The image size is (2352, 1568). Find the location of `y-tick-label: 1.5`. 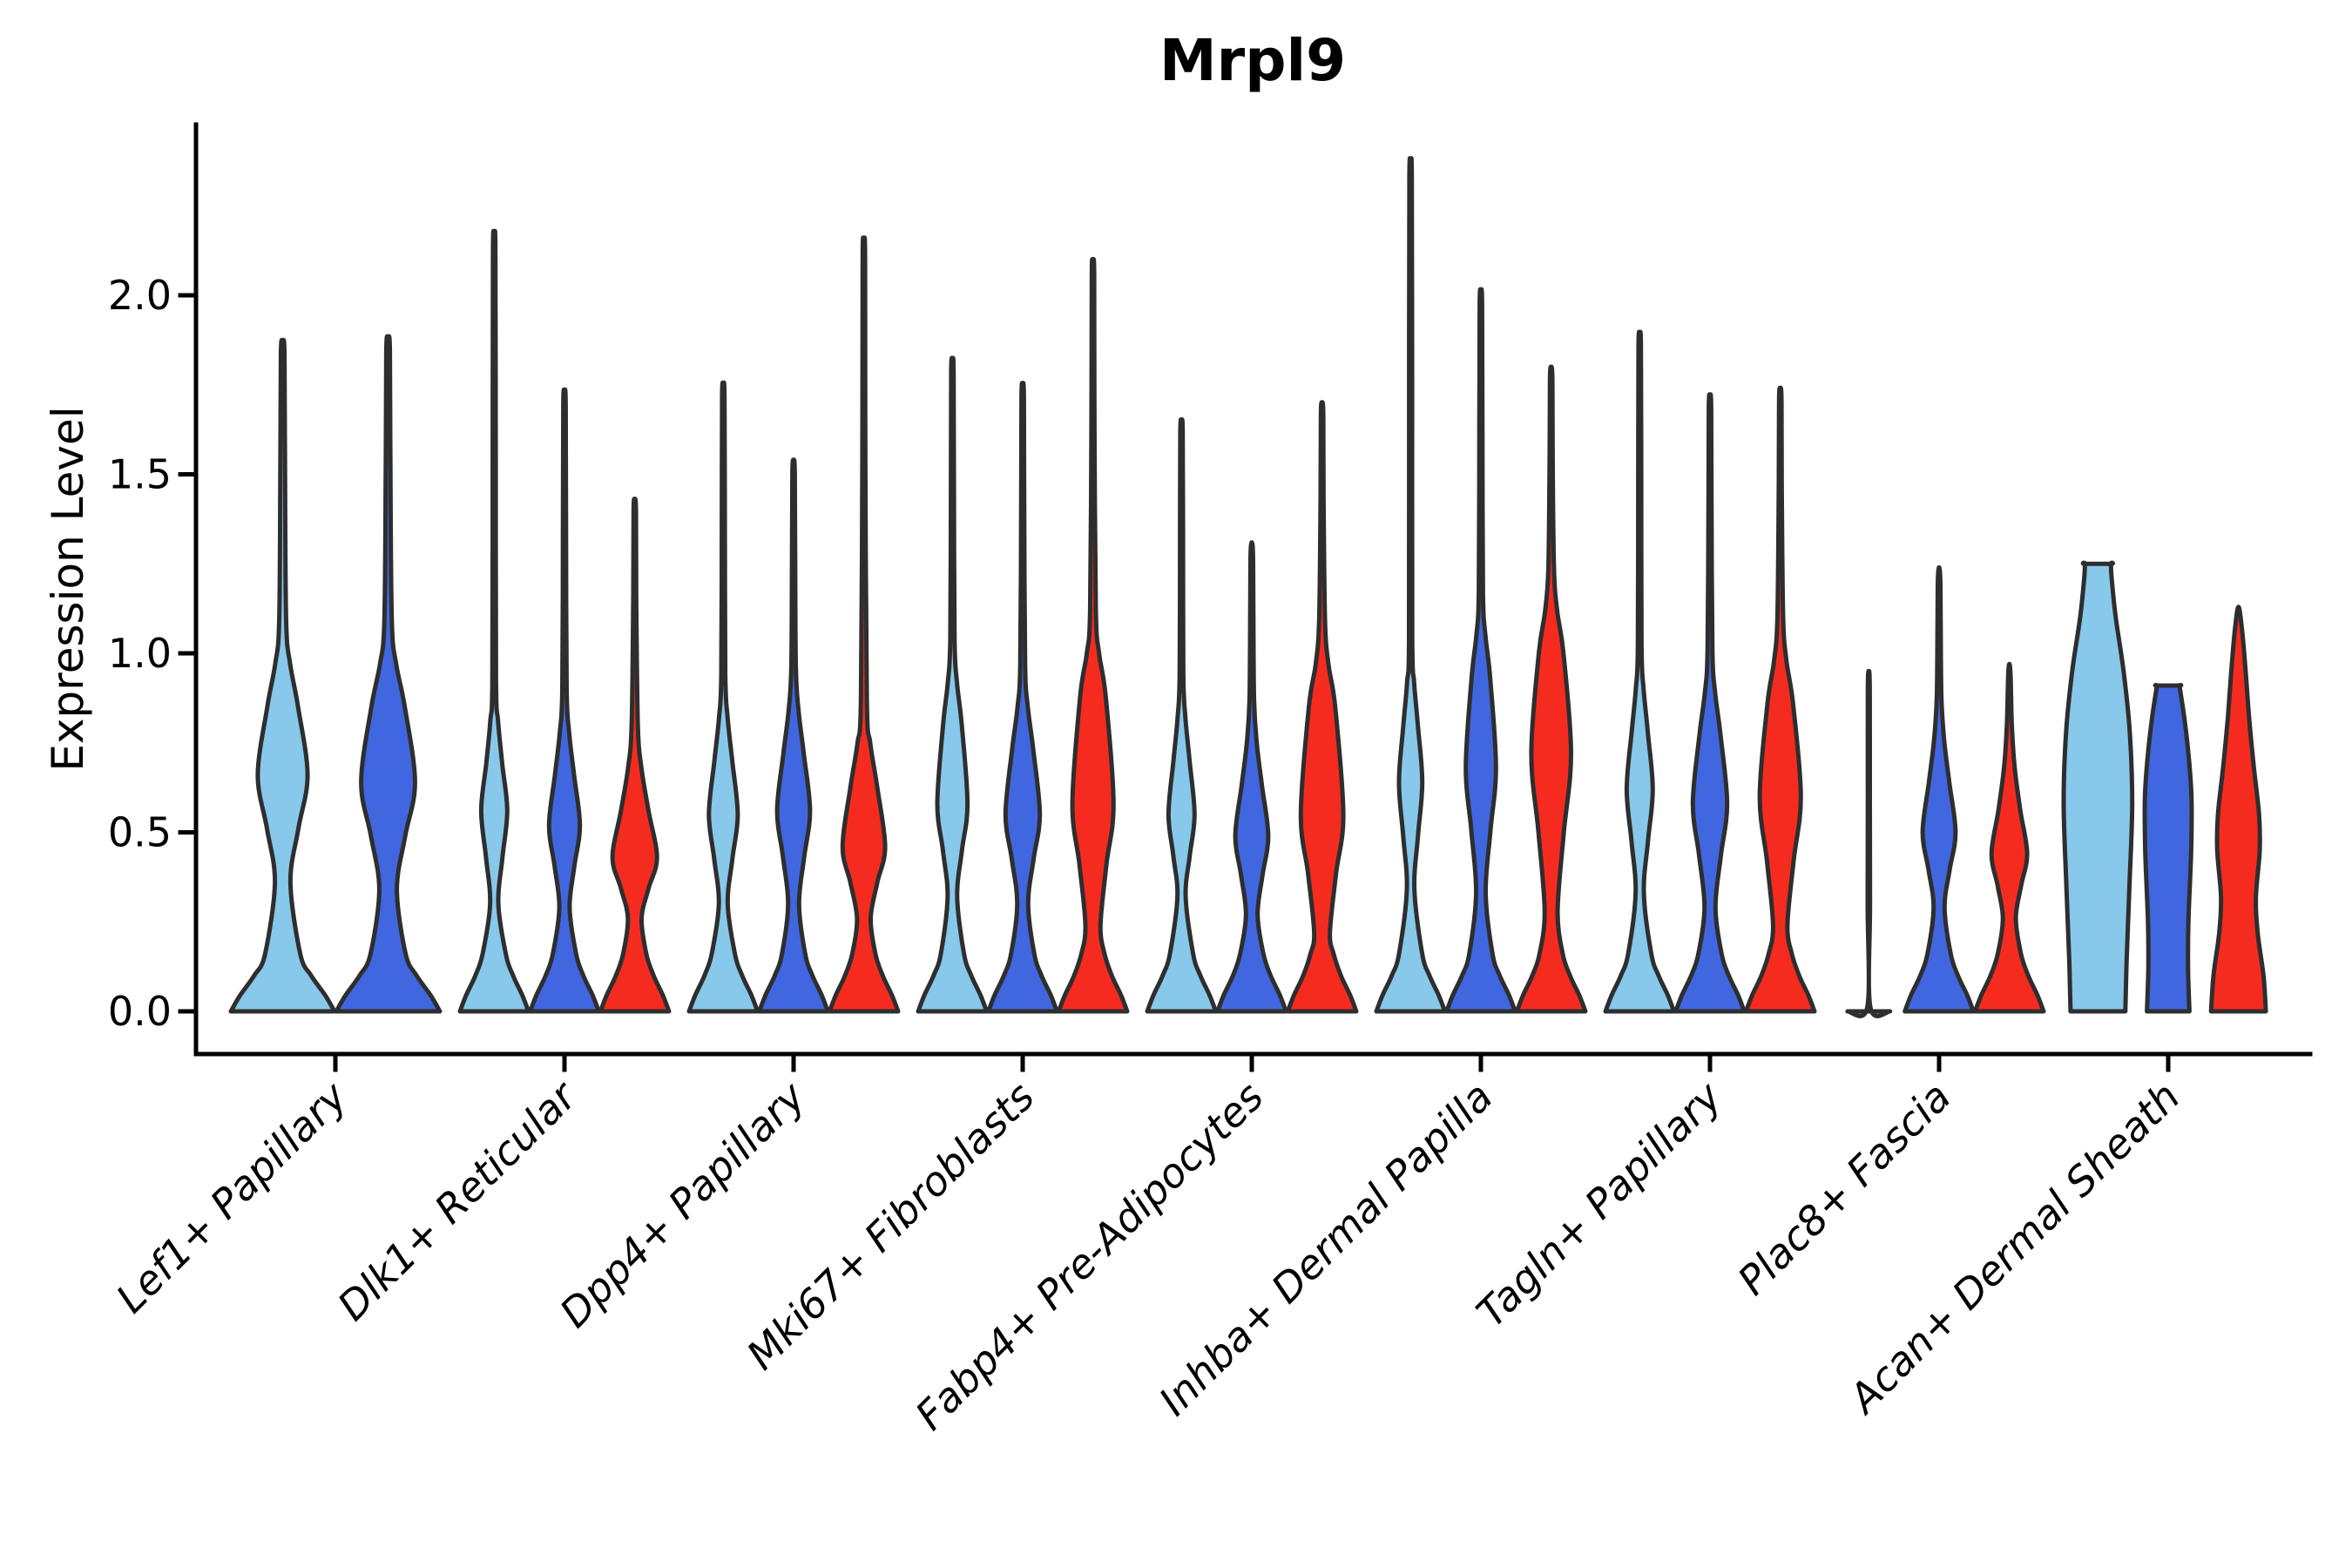

y-tick-label: 1.5 is located at coordinates (140, 475).